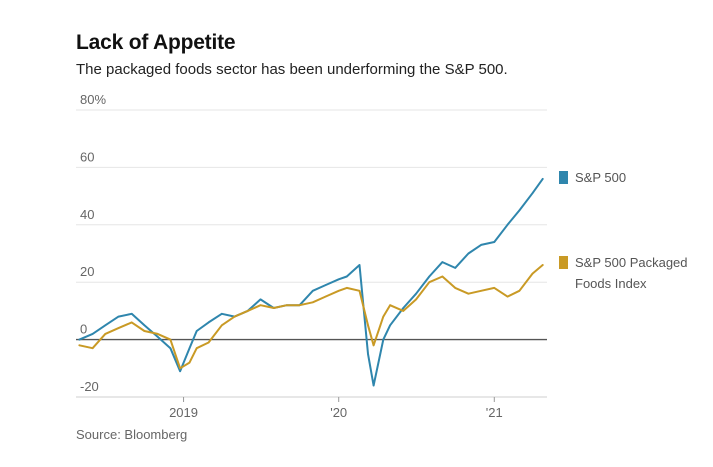 The width and height of the screenshot is (713, 467). I want to click on legend-swatch-packaged-foods, so click(563, 262).